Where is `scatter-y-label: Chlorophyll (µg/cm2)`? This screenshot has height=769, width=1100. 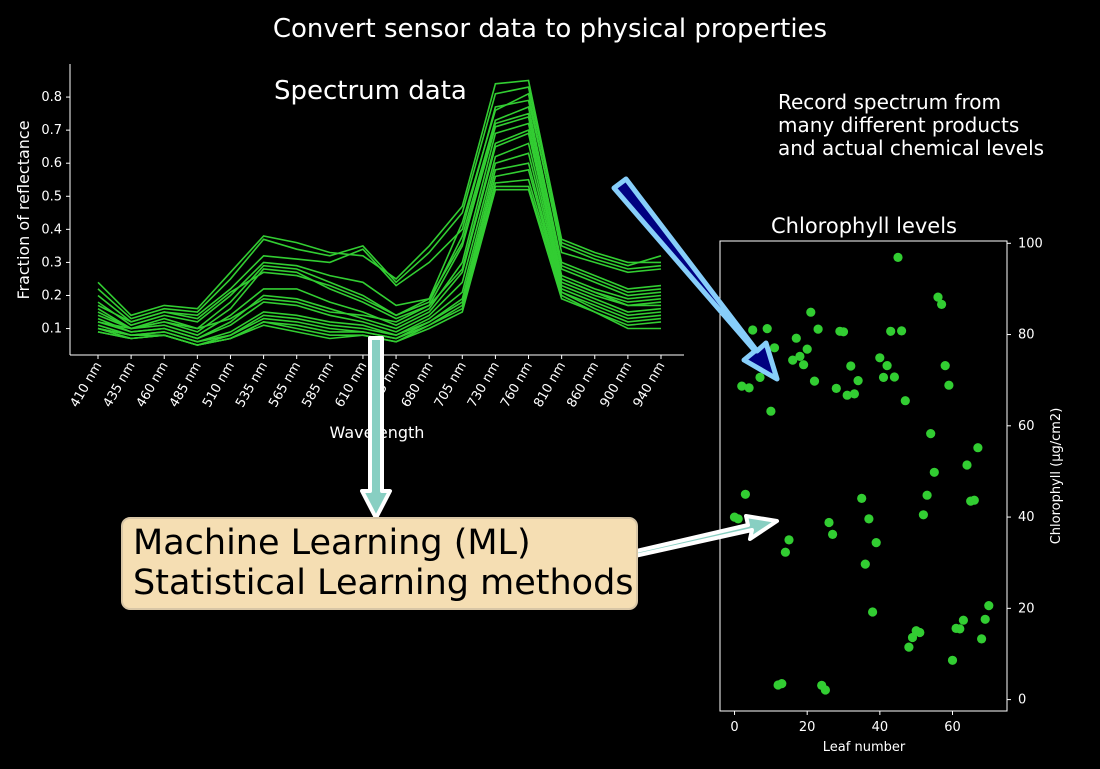
scatter-y-label: Chlorophyll (µg/cm2) is located at coordinates (1056, 476).